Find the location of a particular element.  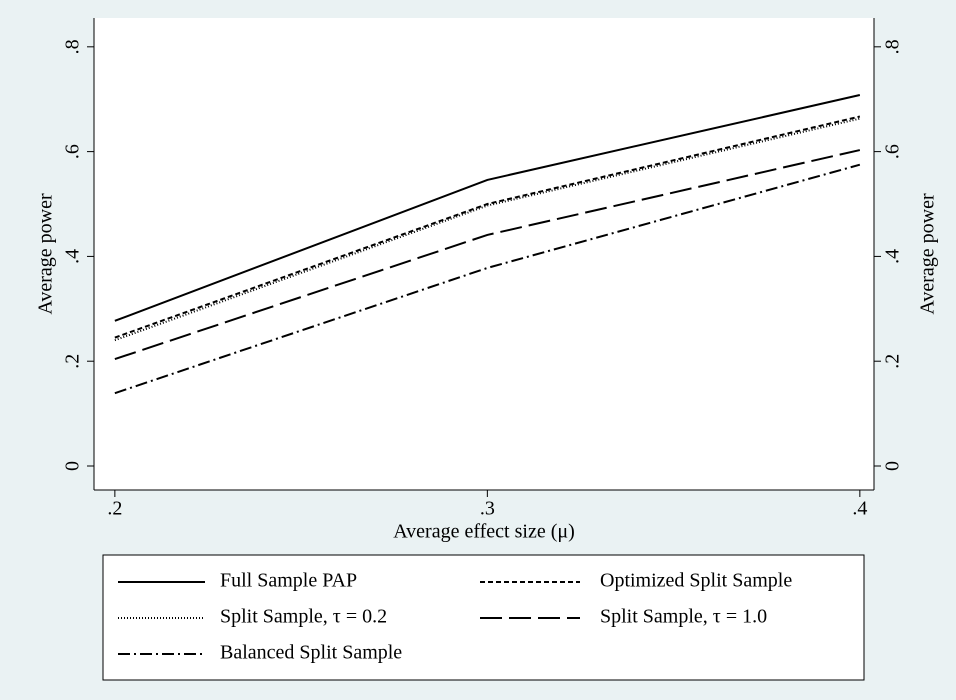

y2-tick-label: .4 is located at coordinates (893, 256).